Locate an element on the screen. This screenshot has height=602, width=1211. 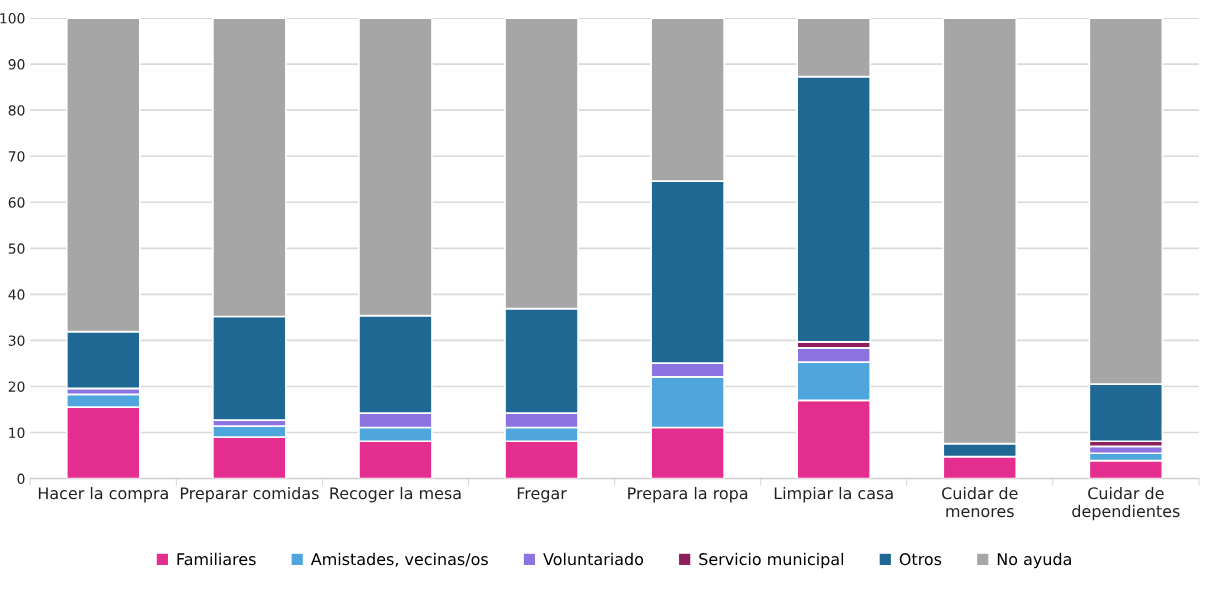
legend-label: Familiares is located at coordinates (216, 559).